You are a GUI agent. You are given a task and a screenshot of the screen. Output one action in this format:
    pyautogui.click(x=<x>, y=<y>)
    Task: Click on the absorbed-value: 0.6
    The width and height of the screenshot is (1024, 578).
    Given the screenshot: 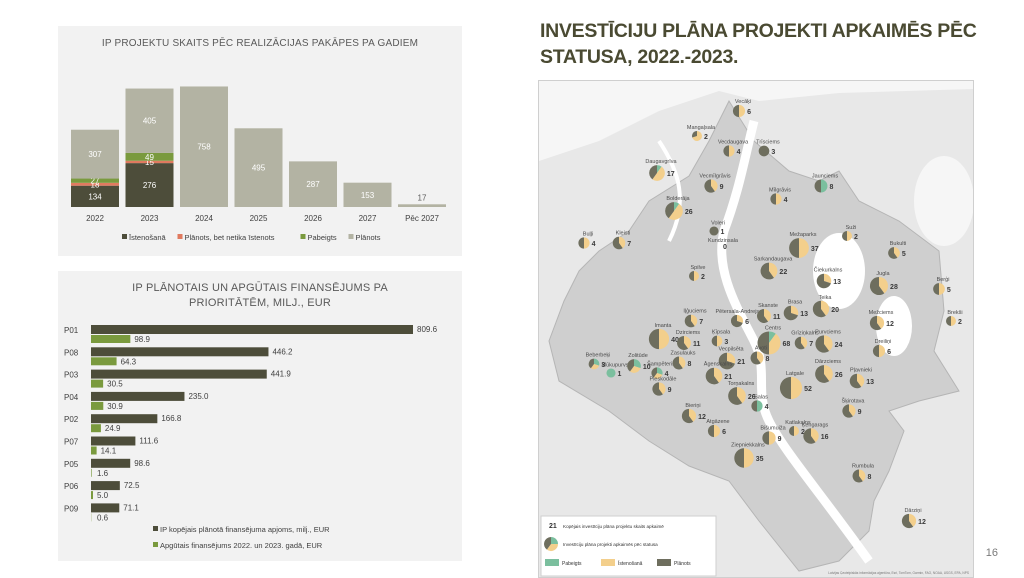 What is the action you would take?
    pyautogui.click(x=103, y=517)
    